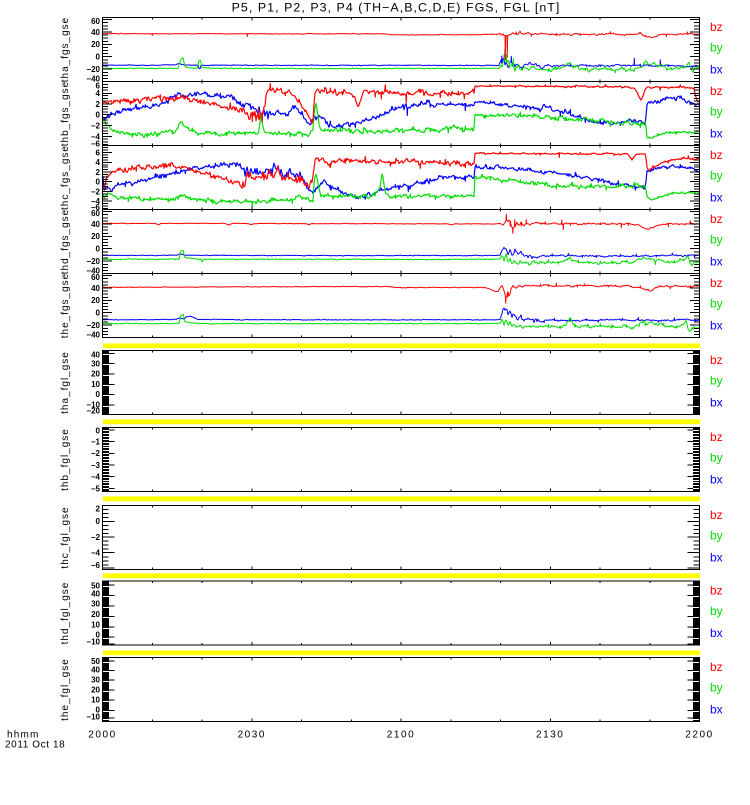  Describe the element at coordinates (699, 735) in the screenshot. I see `svg-text: 2200` at that location.